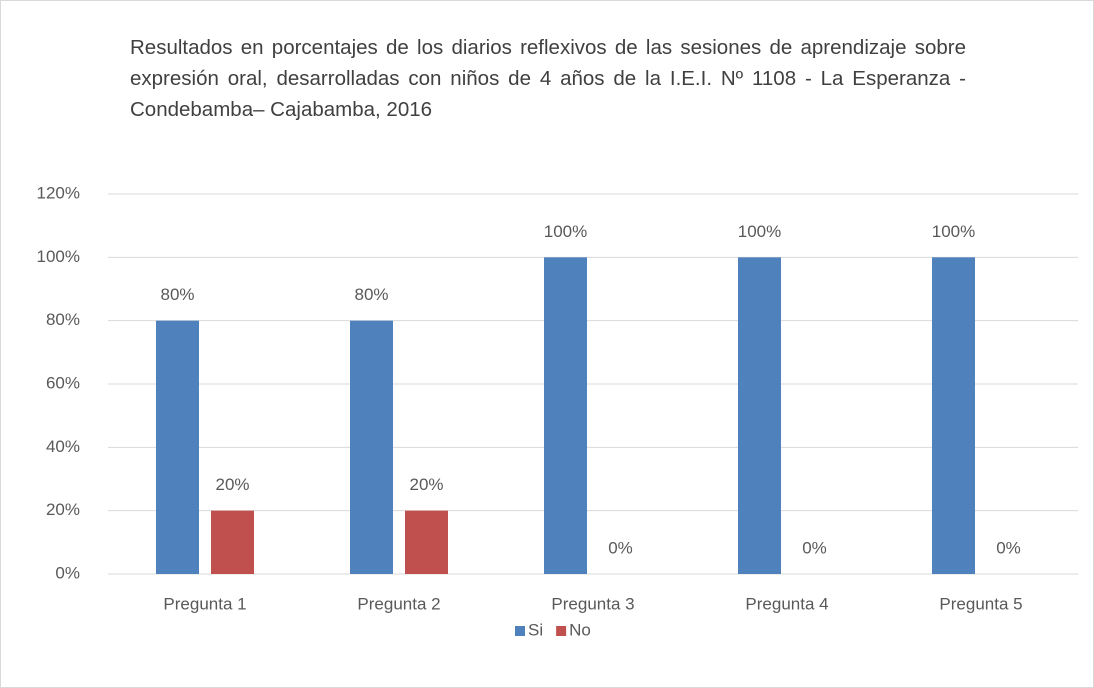 Image resolution: width=1094 pixels, height=688 pixels. I want to click on y-tick-label: 100%, so click(58, 256).